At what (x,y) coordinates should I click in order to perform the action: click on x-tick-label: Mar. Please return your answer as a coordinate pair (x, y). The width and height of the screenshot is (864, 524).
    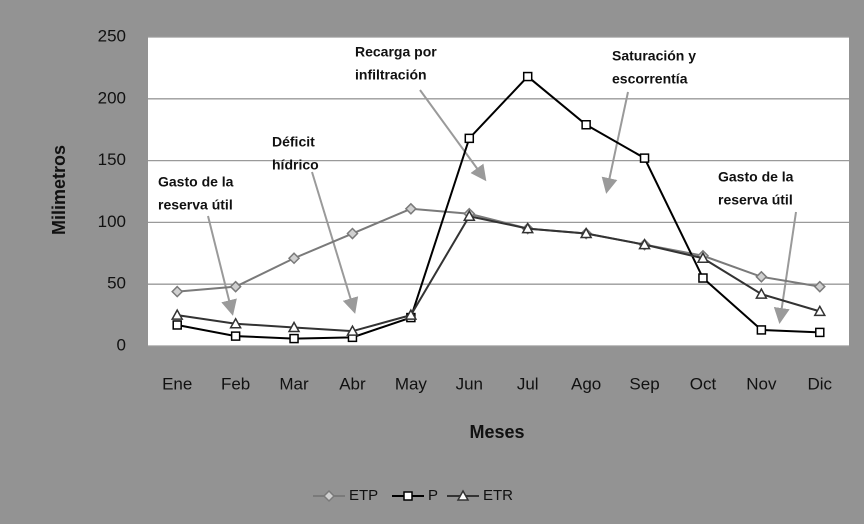
    Looking at the image, I should click on (294, 383).